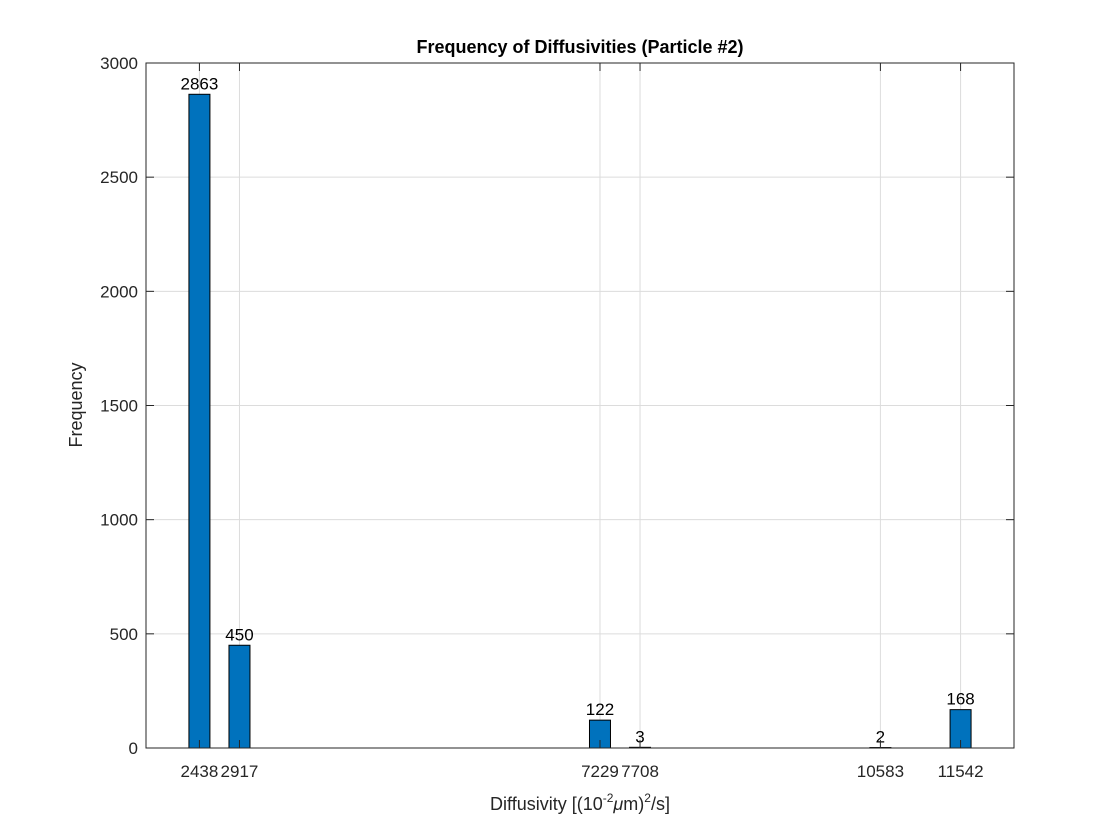 This screenshot has width=1120, height=840. I want to click on x-tick-label: 2438, so click(200, 771).